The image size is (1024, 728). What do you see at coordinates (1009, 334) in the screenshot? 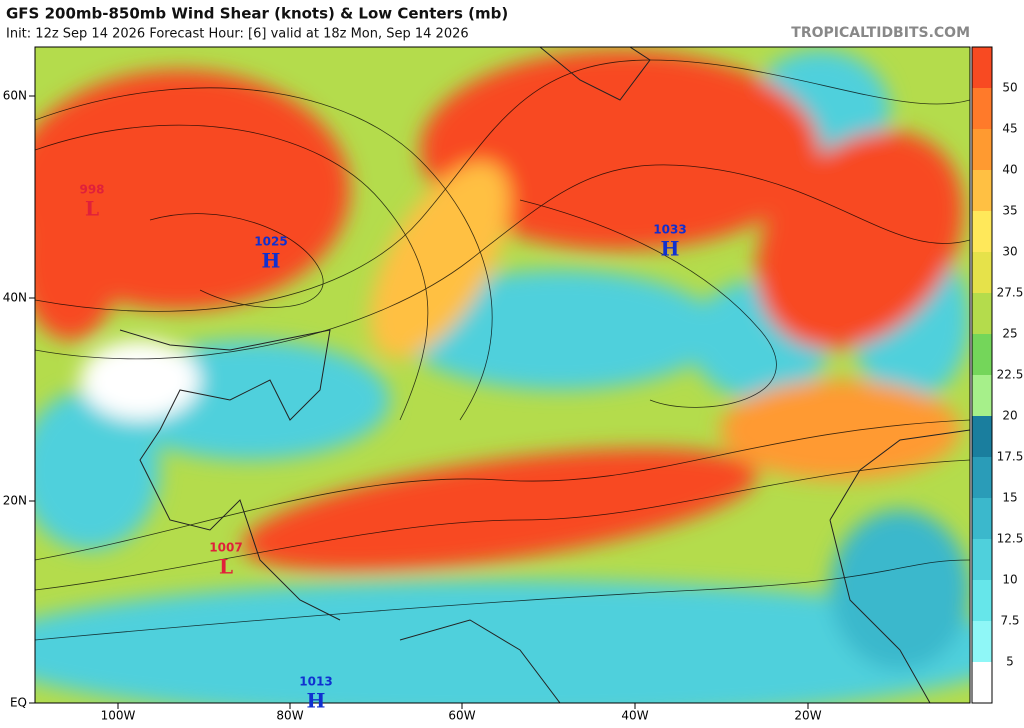
I see `colorbar-label: 25` at bounding box center [1009, 334].